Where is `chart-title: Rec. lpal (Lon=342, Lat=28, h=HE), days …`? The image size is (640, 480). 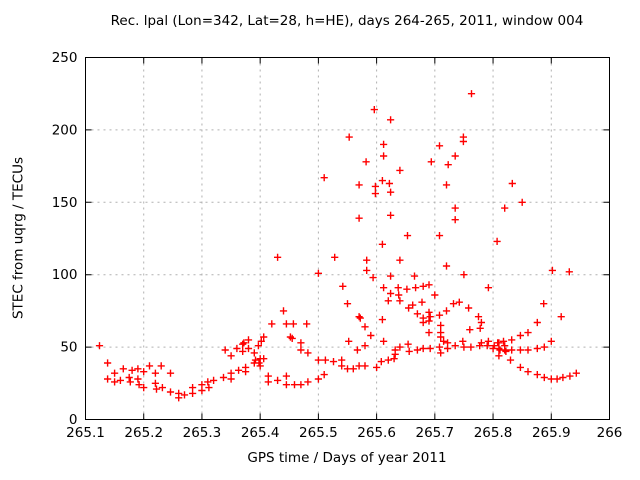
chart-title: Rec. lpal (Lon=342, Lat=28, h=HE), days … is located at coordinates (347, 21).